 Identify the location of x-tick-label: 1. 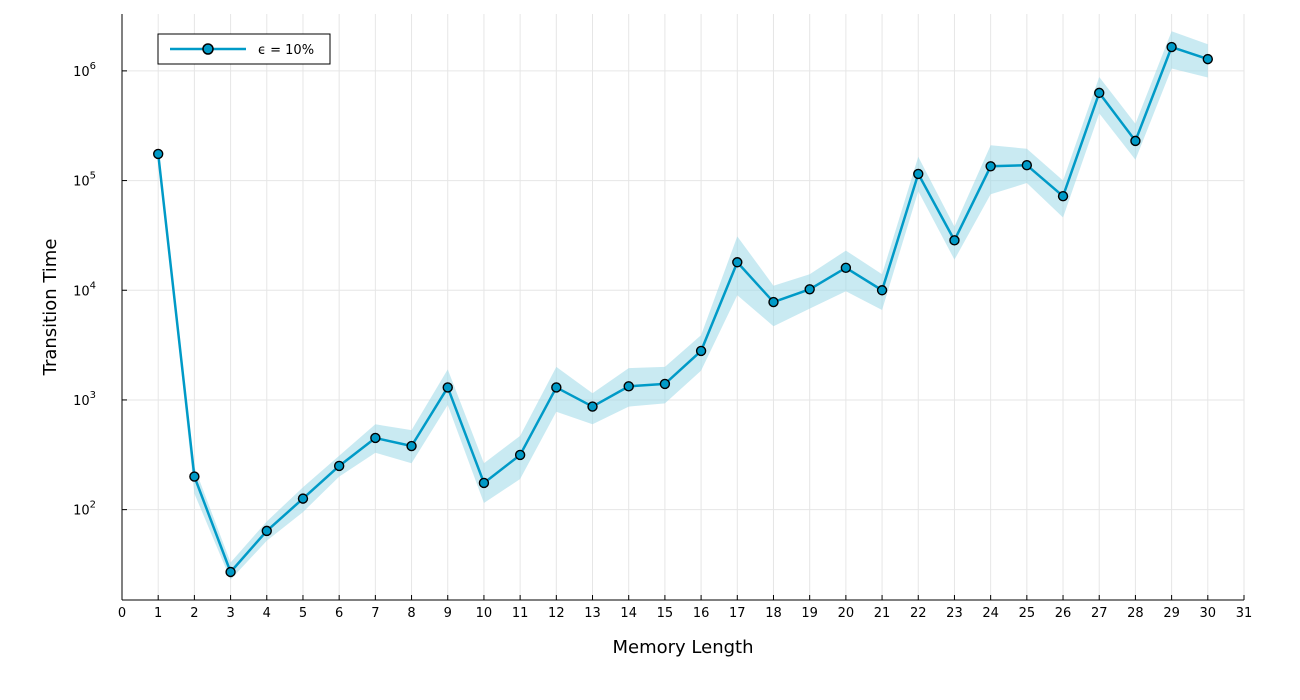
(158, 613).